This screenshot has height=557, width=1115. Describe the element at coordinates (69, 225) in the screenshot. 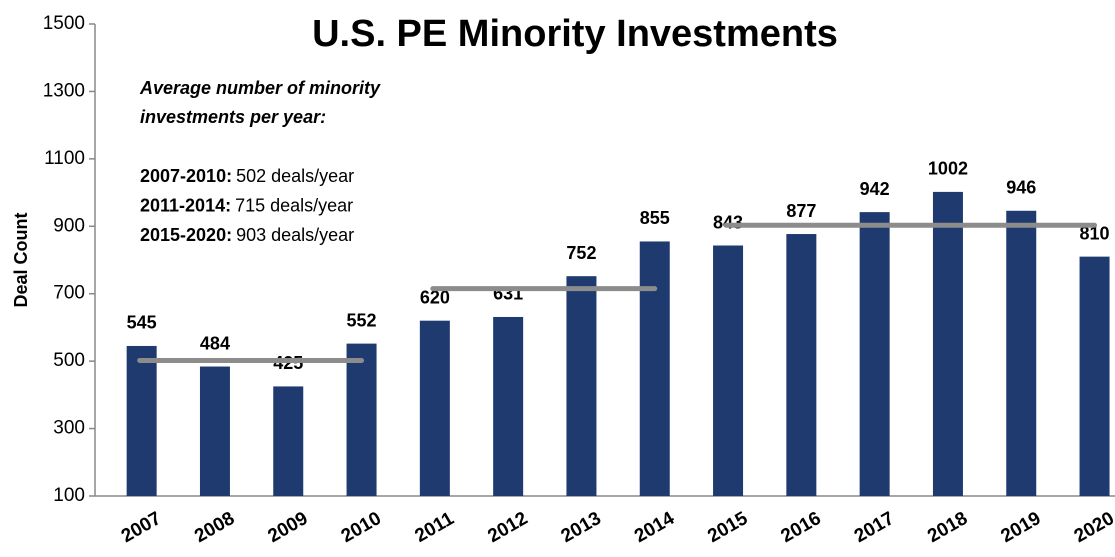

I see `y-tick-label: 900` at that location.